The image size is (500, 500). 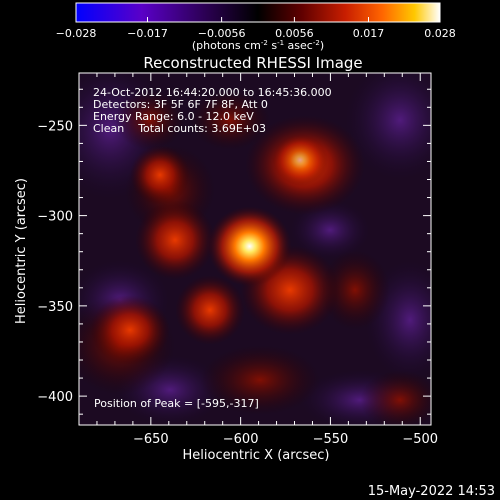 I want to click on y-axis-label: Heliocentric Y (arcsec), so click(x=21, y=251).